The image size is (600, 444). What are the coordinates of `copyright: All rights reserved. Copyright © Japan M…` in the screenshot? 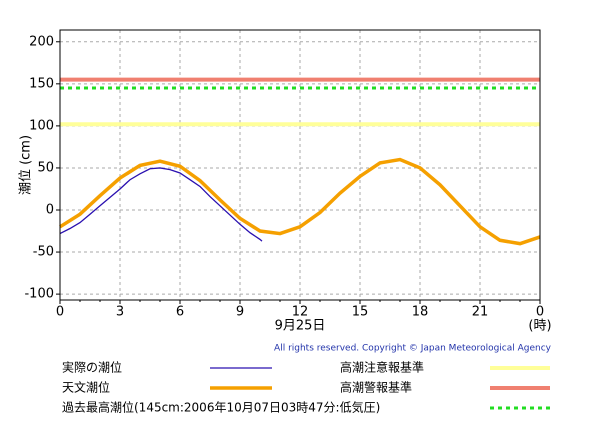 It's located at (413, 349).